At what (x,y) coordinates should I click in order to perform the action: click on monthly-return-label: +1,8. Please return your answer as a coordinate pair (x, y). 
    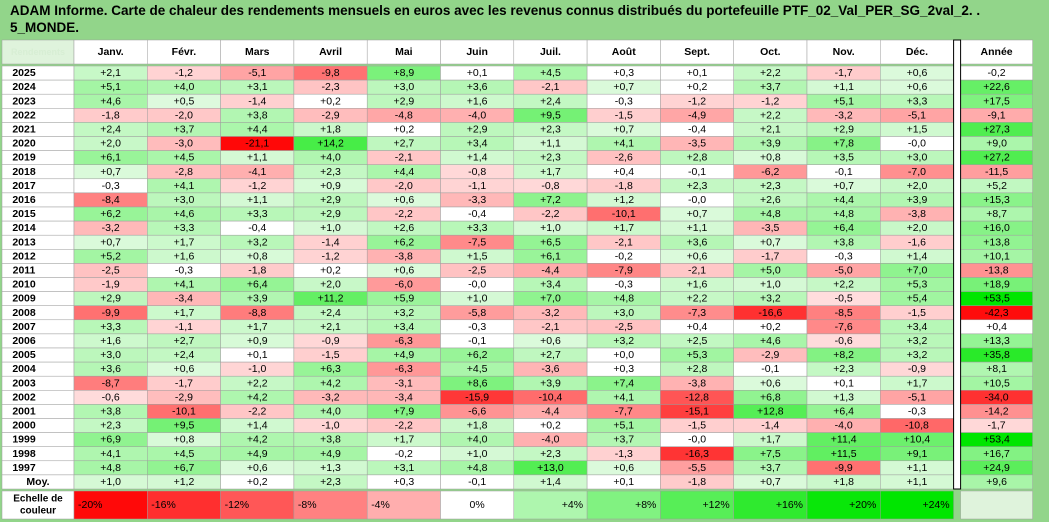
    Looking at the image, I should click on (330, 129).